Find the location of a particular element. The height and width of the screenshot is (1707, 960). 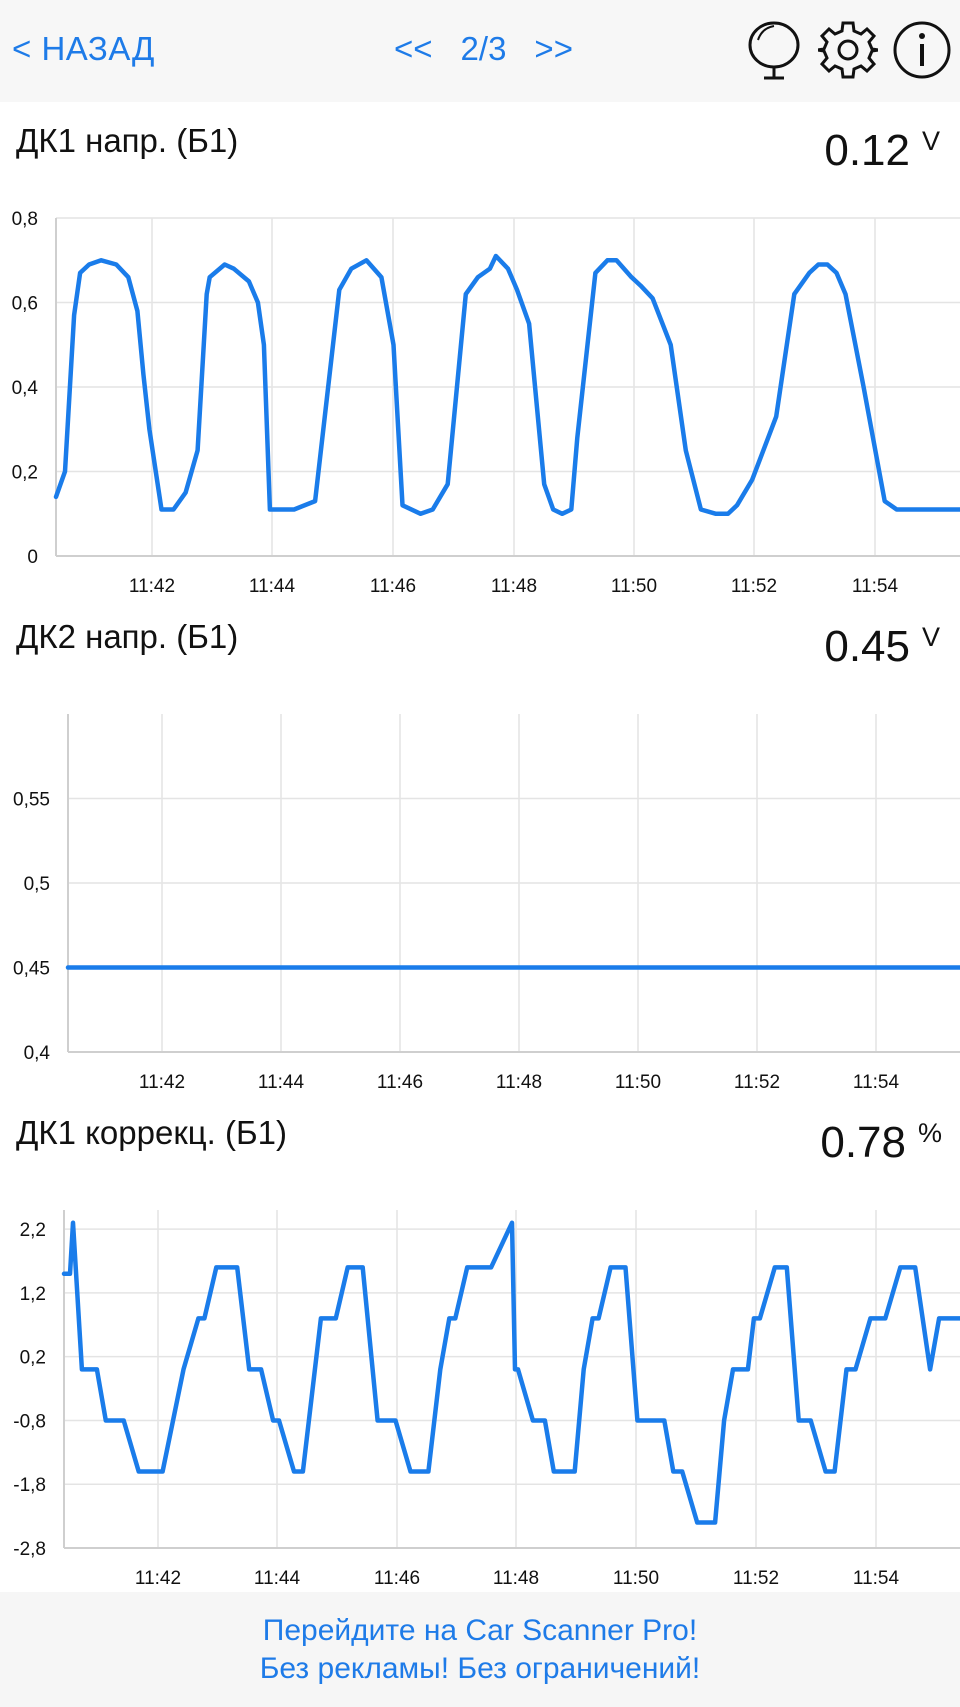

y-tick-label: 2,2 is located at coordinates (33, 1230).